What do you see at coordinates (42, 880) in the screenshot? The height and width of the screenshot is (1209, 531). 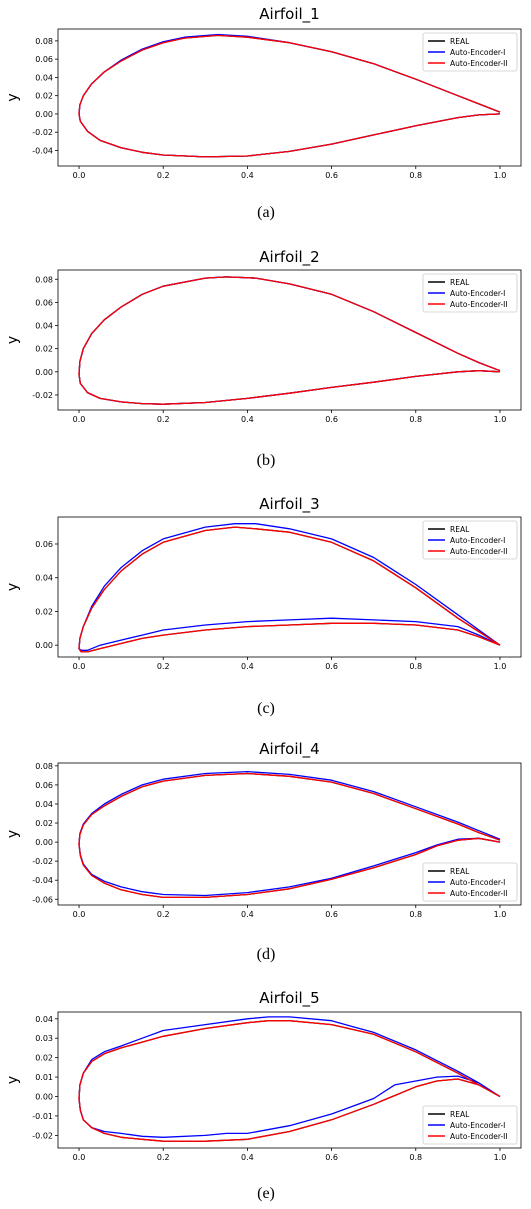 I see `y-tick-label: -0.04` at bounding box center [42, 880].